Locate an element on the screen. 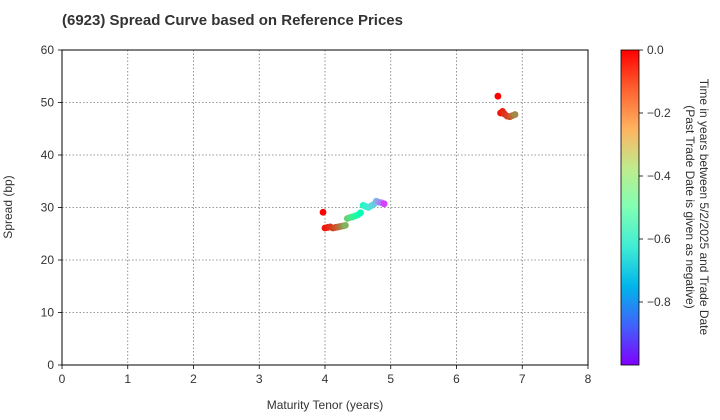 The height and width of the screenshot is (420, 720). x-tick-label: 7 is located at coordinates (522, 379).